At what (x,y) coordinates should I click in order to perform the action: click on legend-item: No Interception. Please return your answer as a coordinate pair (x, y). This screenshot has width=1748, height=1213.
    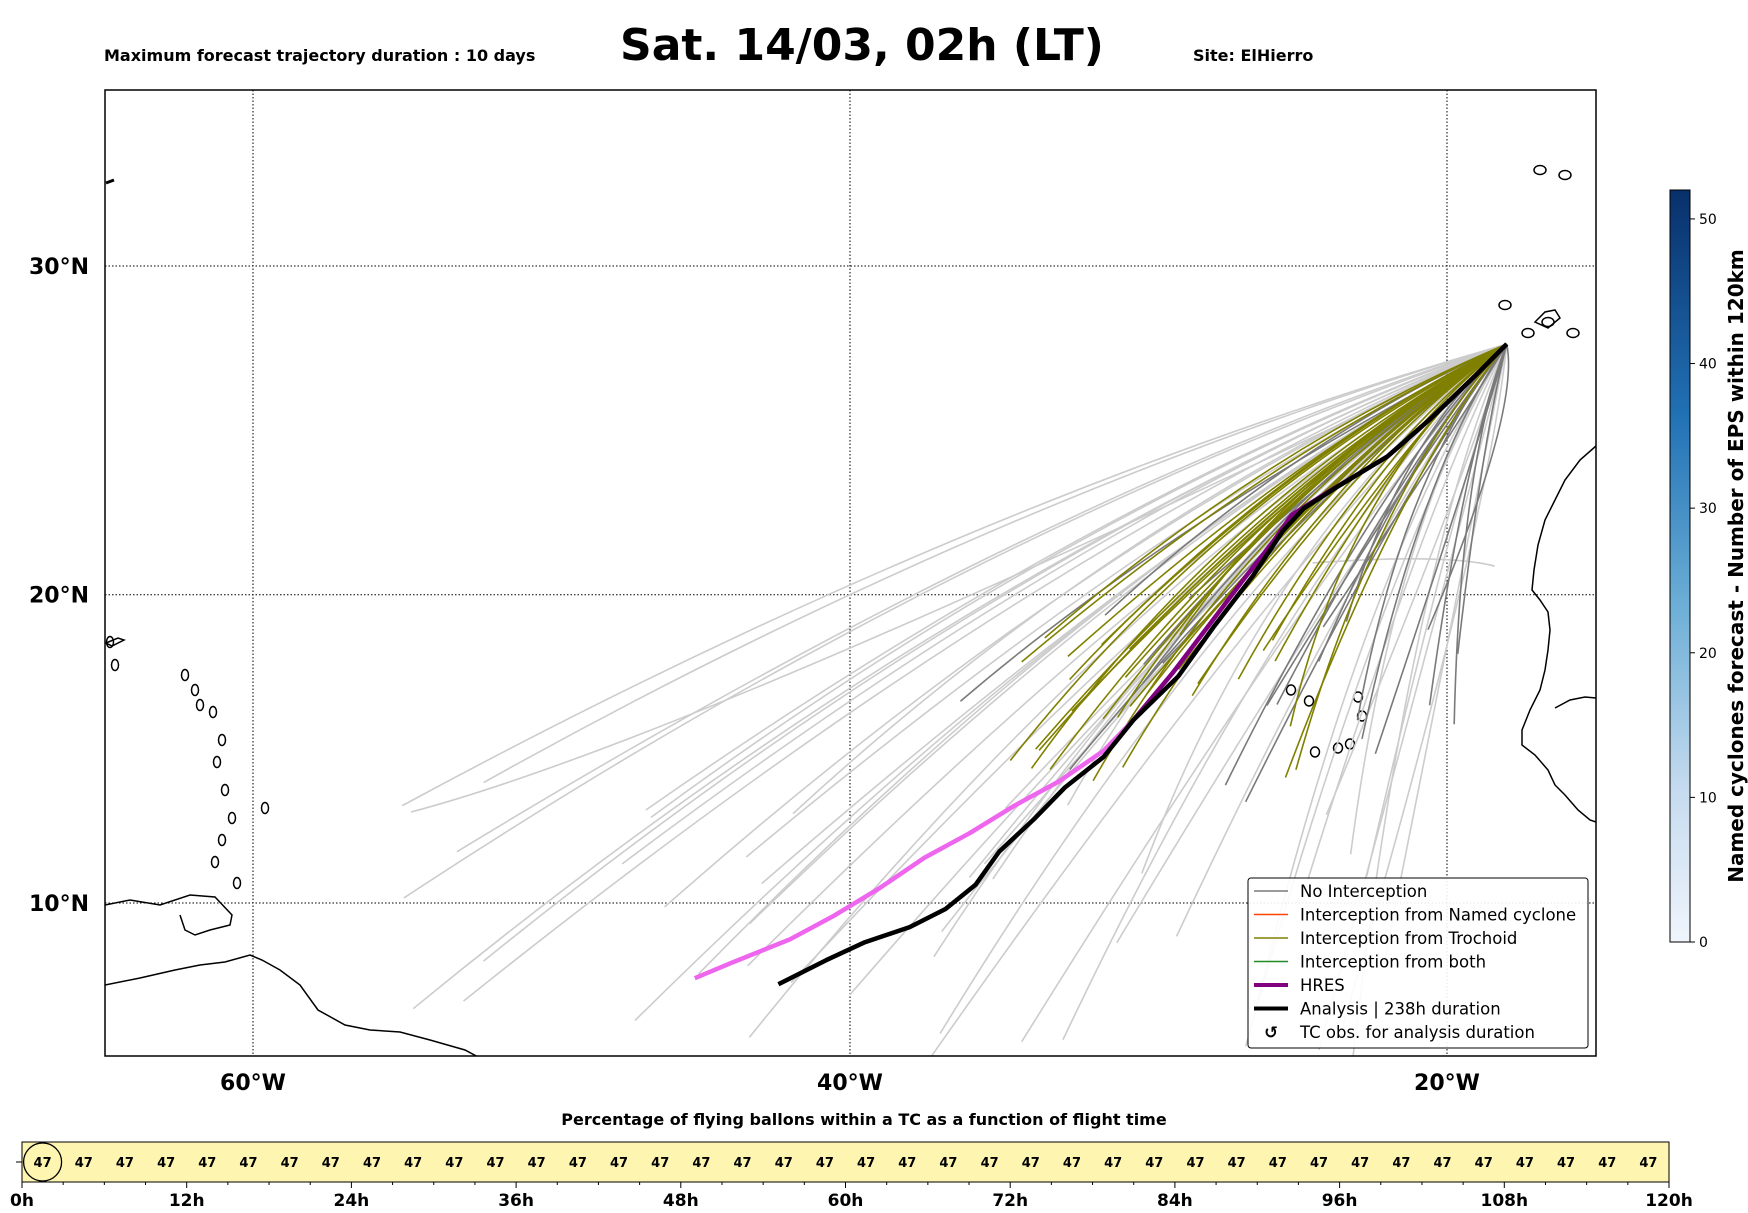
    Looking at the image, I should click on (1340, 891).